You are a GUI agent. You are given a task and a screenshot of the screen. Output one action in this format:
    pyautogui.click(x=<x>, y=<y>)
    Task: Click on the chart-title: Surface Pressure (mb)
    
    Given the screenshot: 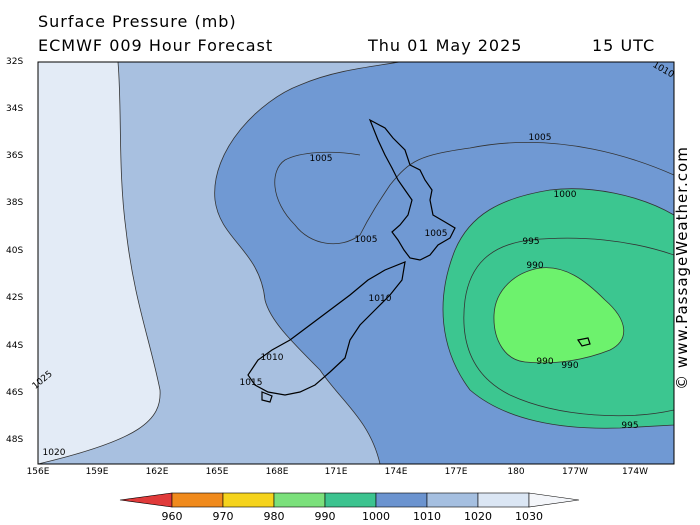 What is the action you would take?
    pyautogui.click(x=137, y=21)
    